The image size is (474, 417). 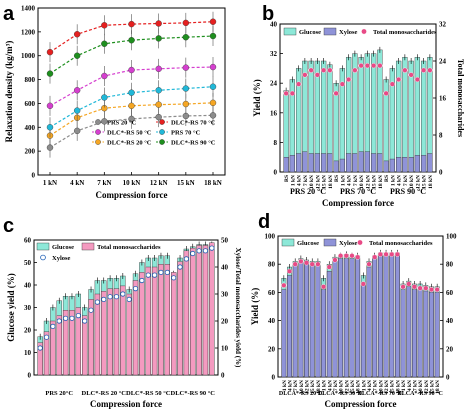 What do you see at coordinates (225, 241) in the screenshot?
I see `panel-c-y2-tick-label: 50` at bounding box center [225, 241].